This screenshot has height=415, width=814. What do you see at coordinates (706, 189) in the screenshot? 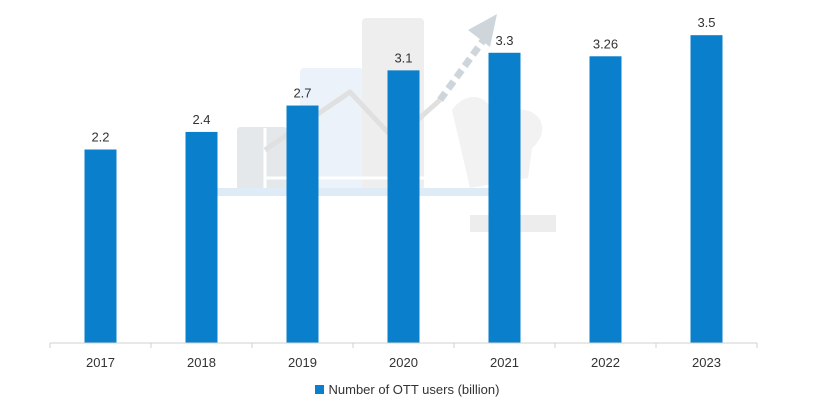
I see `bar-2023` at bounding box center [706, 189].